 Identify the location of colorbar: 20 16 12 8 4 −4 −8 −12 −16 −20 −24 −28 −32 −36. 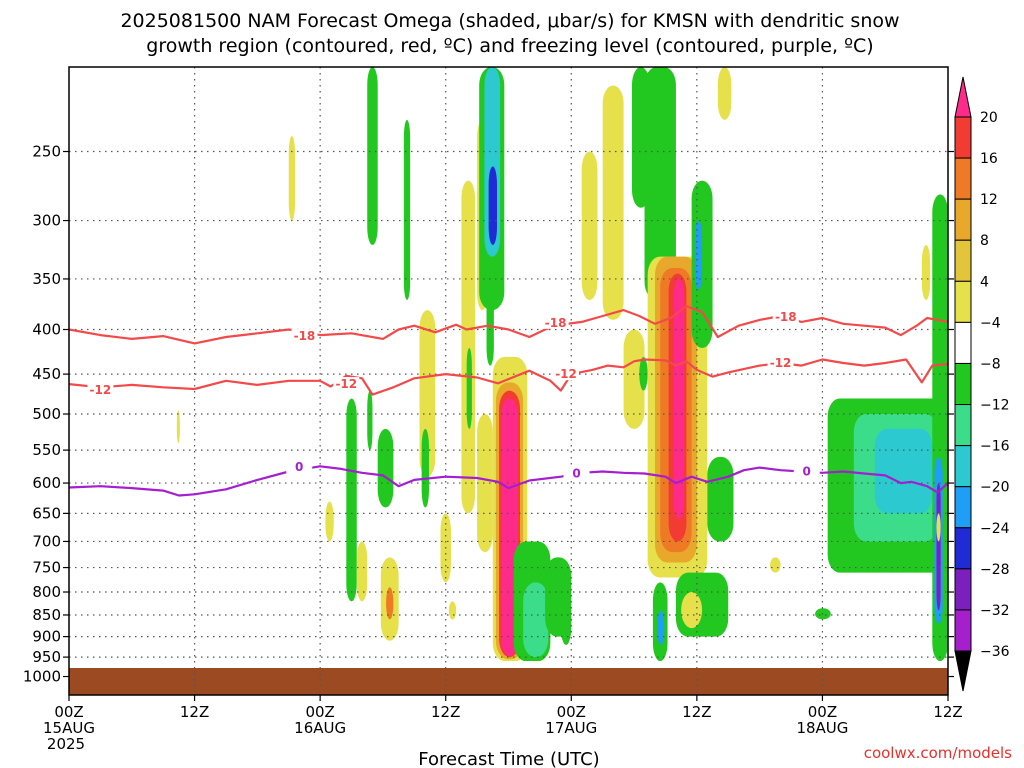
(982, 384).